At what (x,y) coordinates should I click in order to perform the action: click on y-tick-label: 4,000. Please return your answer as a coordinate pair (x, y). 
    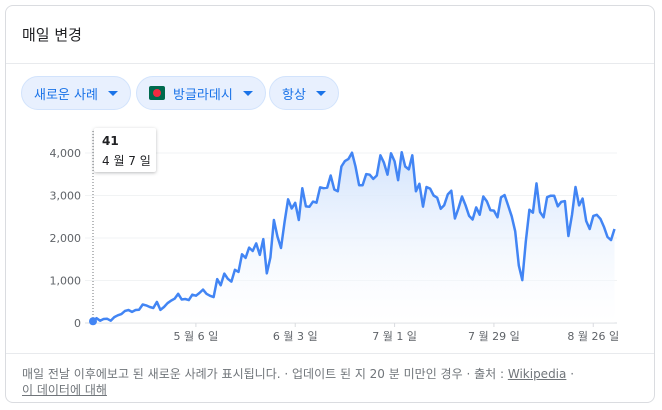
    Looking at the image, I should click on (66, 153).